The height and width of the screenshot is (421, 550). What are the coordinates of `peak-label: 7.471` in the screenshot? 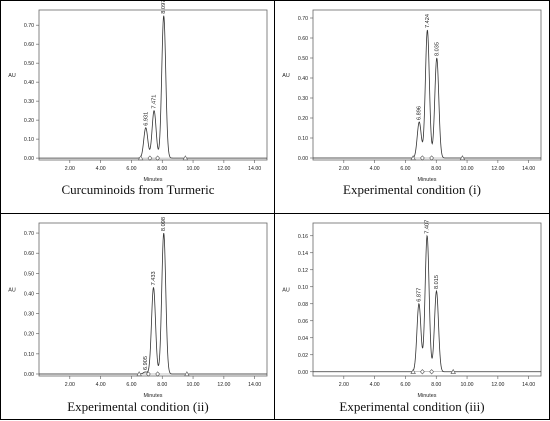 It's located at (155, 102).